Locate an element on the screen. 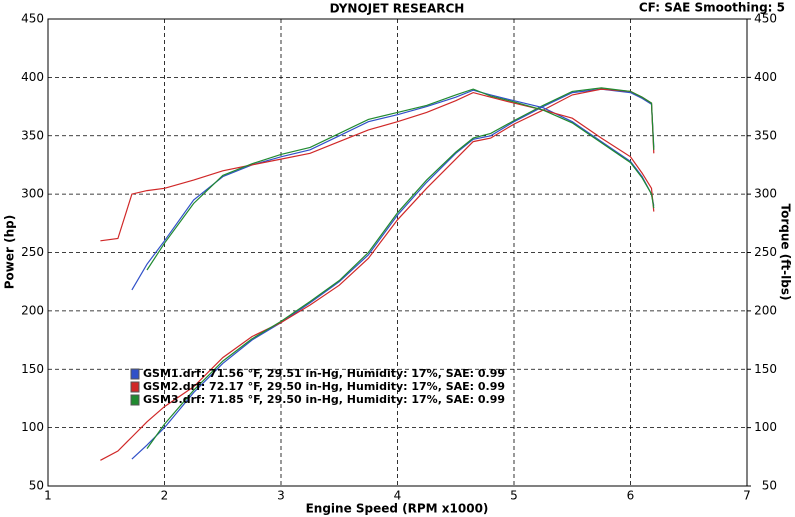  x-tick-label: 6 is located at coordinates (631, 496).